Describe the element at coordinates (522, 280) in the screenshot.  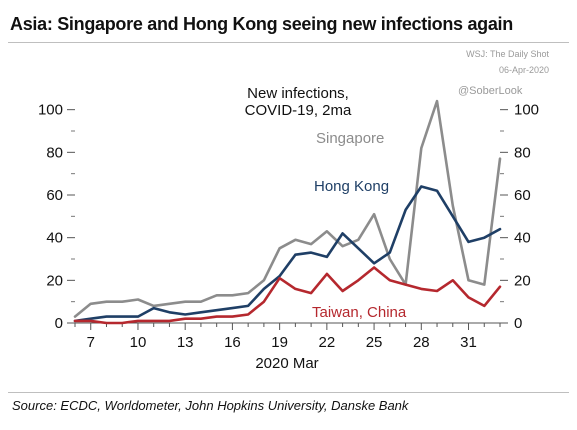
I see `y-tick-label-right: 20` at that location.